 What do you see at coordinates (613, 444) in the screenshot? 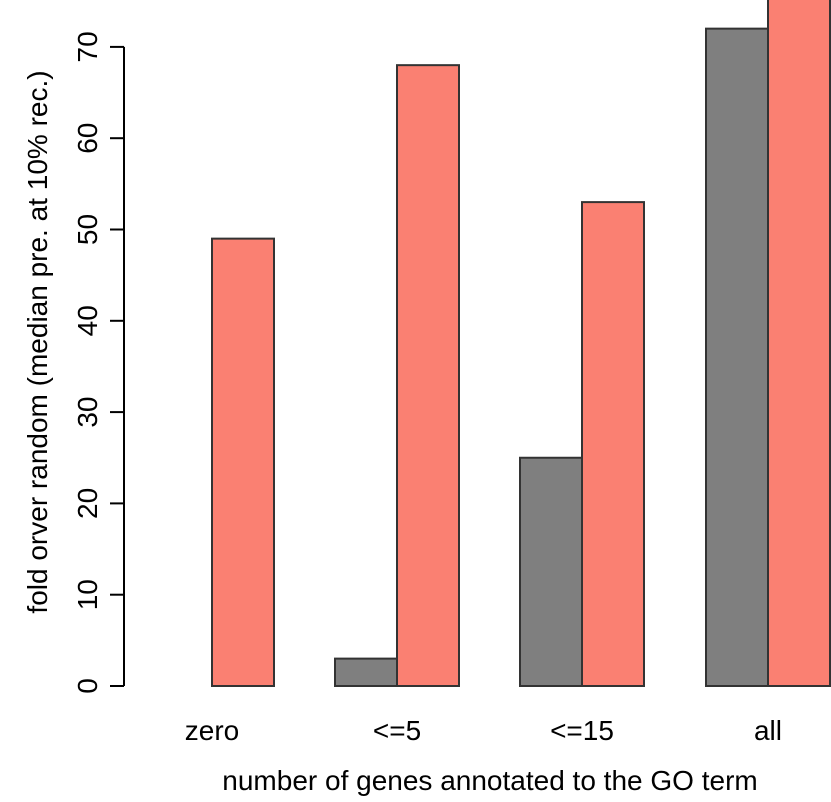
I see `bar-<=15-series-2` at bounding box center [613, 444].